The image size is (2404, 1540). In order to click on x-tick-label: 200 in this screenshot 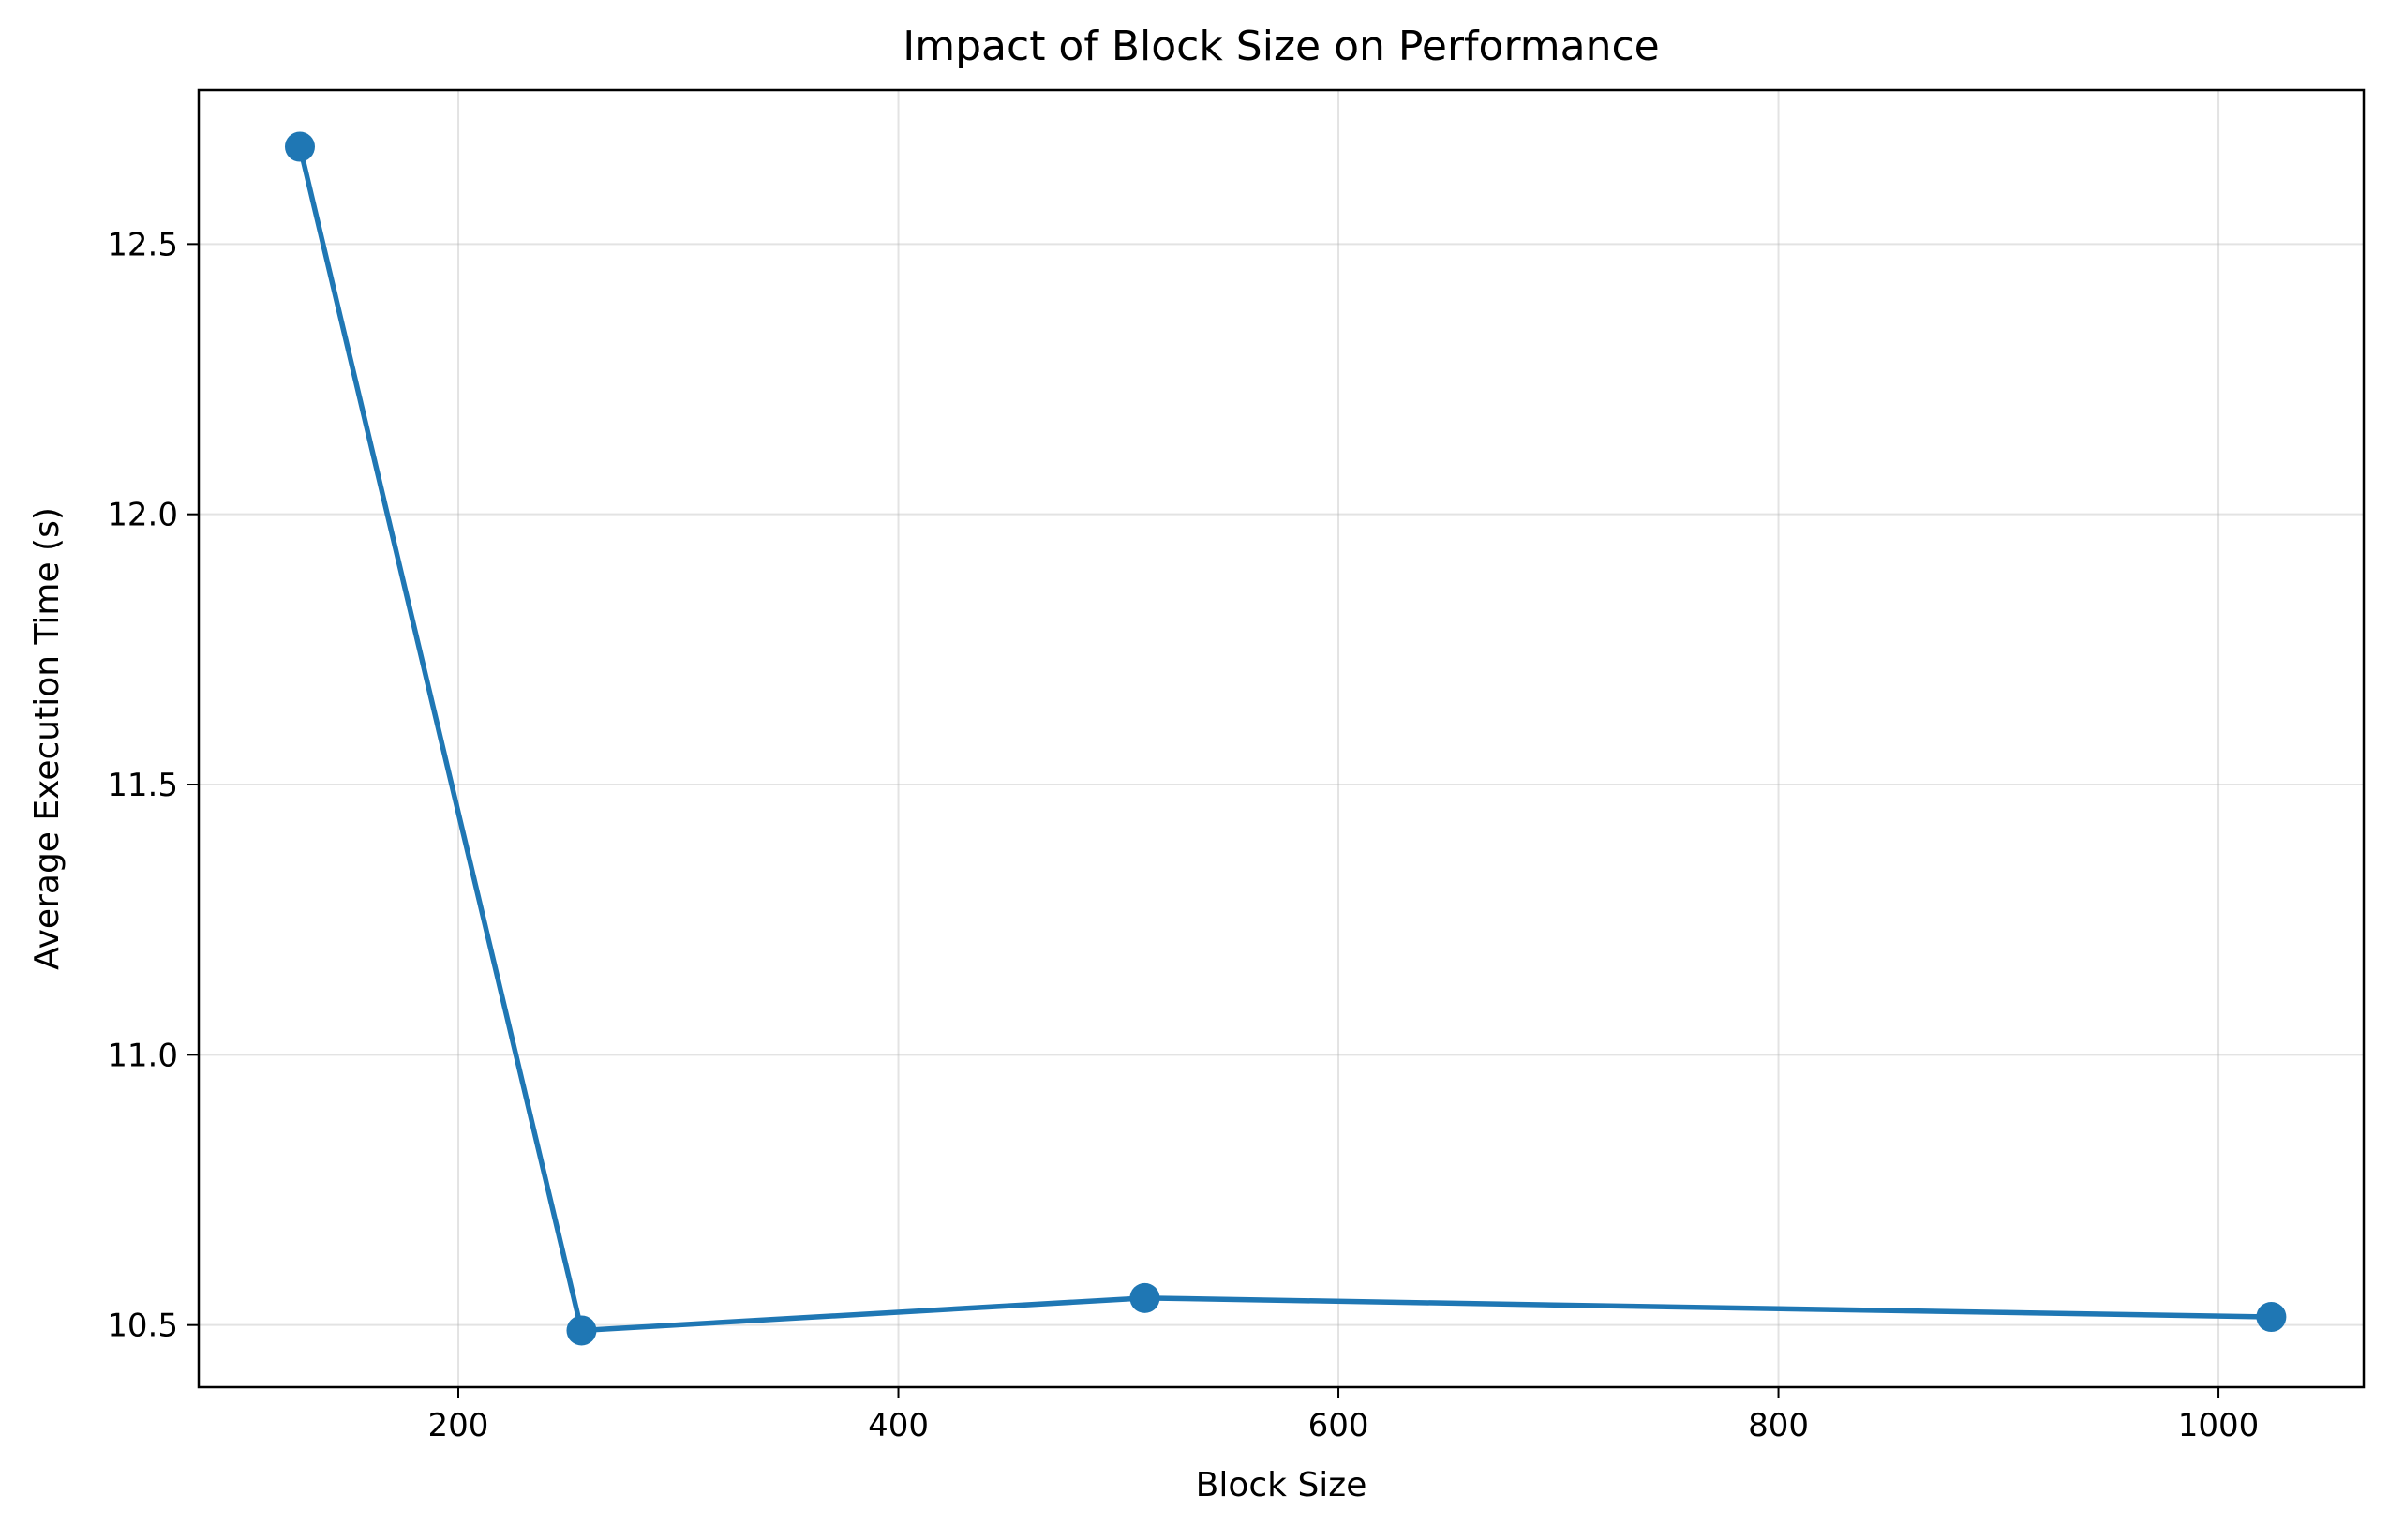, I will do `click(458, 1425)`.